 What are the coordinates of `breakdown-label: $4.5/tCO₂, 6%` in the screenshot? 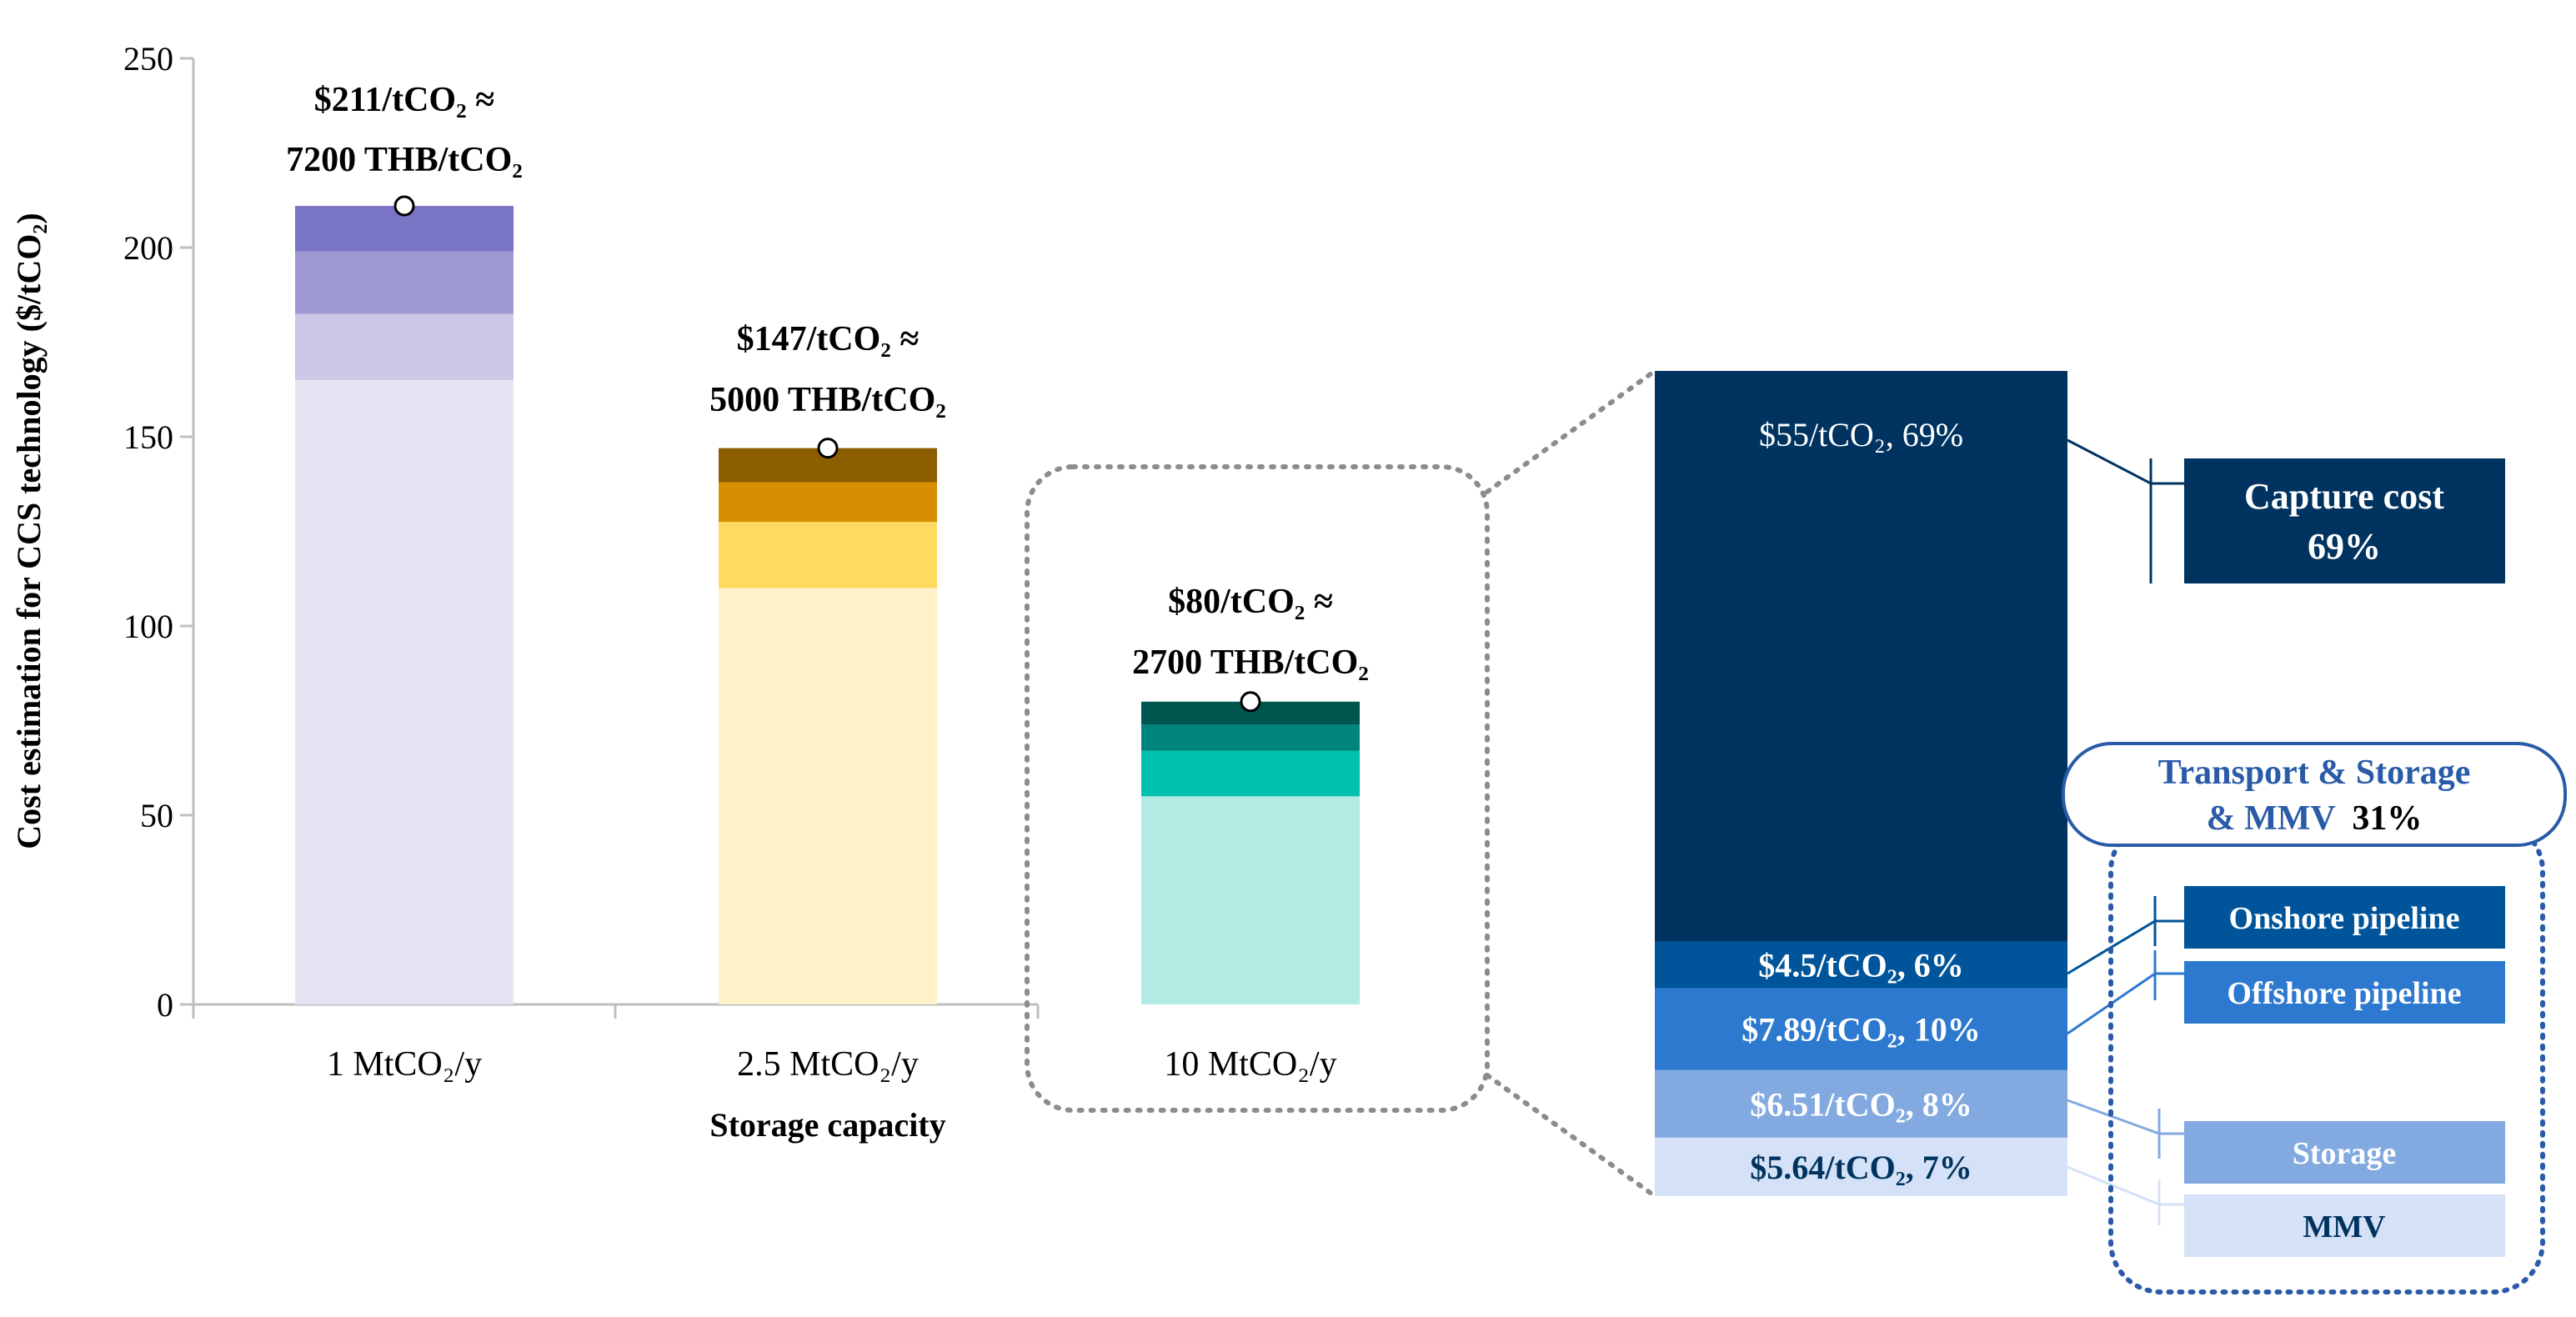 It's located at (1860, 965).